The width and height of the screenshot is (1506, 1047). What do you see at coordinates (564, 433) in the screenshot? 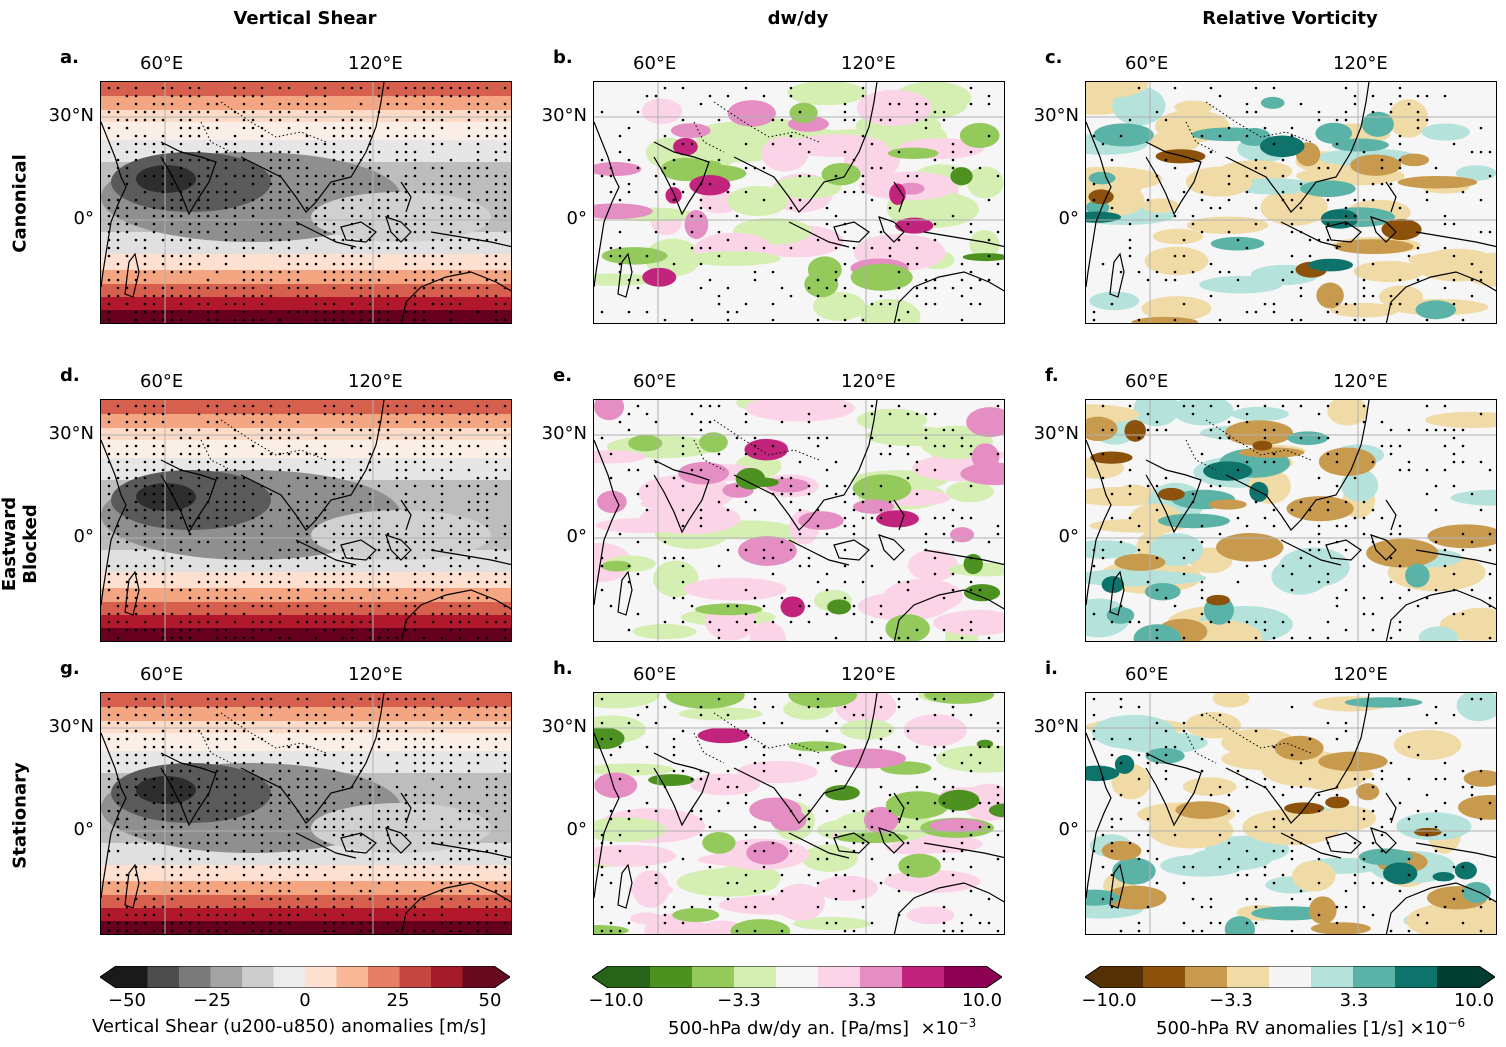
I see `panel-e-lat1-label: 30°N` at bounding box center [564, 433].